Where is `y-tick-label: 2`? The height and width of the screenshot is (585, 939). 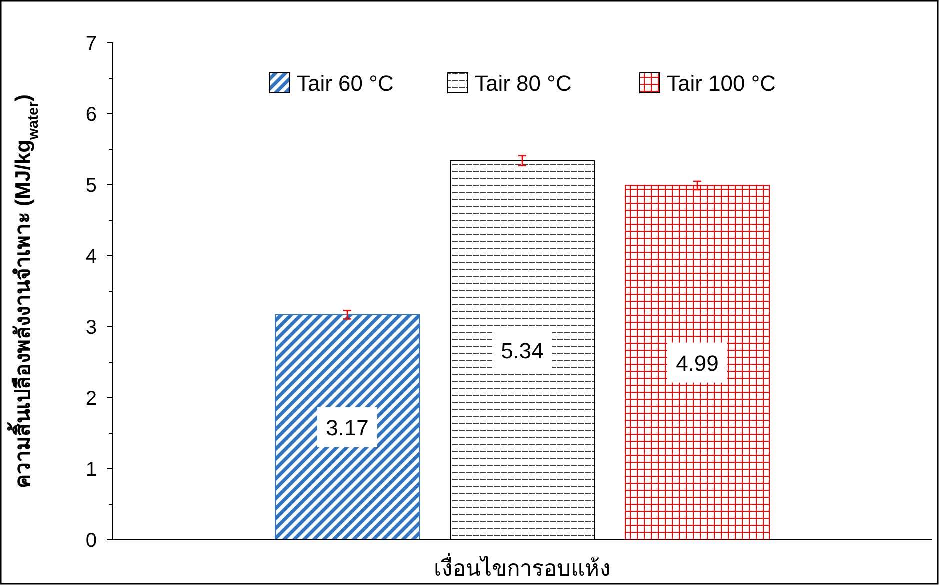
y-tick-label: 2 is located at coordinates (91, 399).